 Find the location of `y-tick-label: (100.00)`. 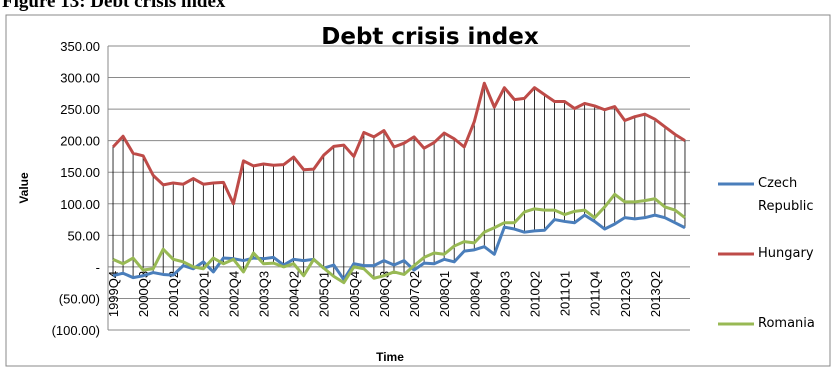

y-tick-label: (100.00) is located at coordinates (76, 330).